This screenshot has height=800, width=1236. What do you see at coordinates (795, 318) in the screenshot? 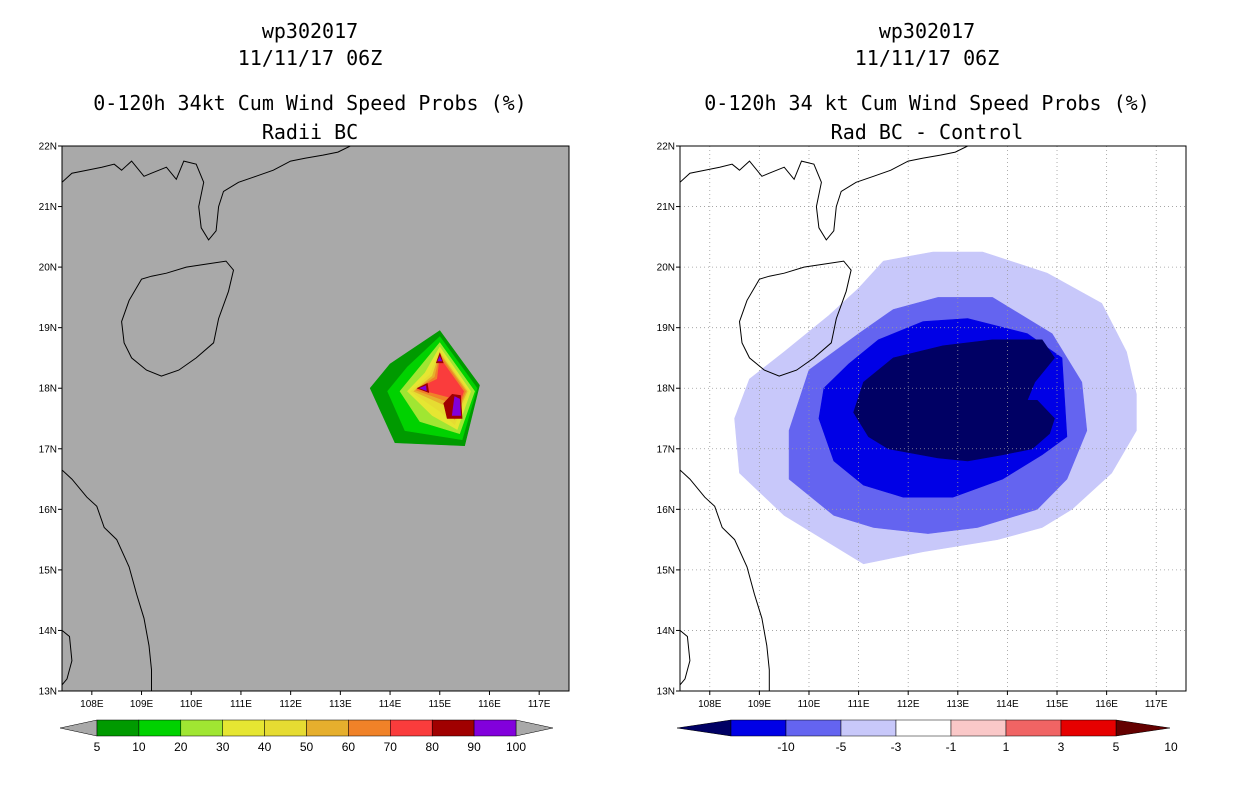
I see `right-coastline-hainan` at bounding box center [795, 318].